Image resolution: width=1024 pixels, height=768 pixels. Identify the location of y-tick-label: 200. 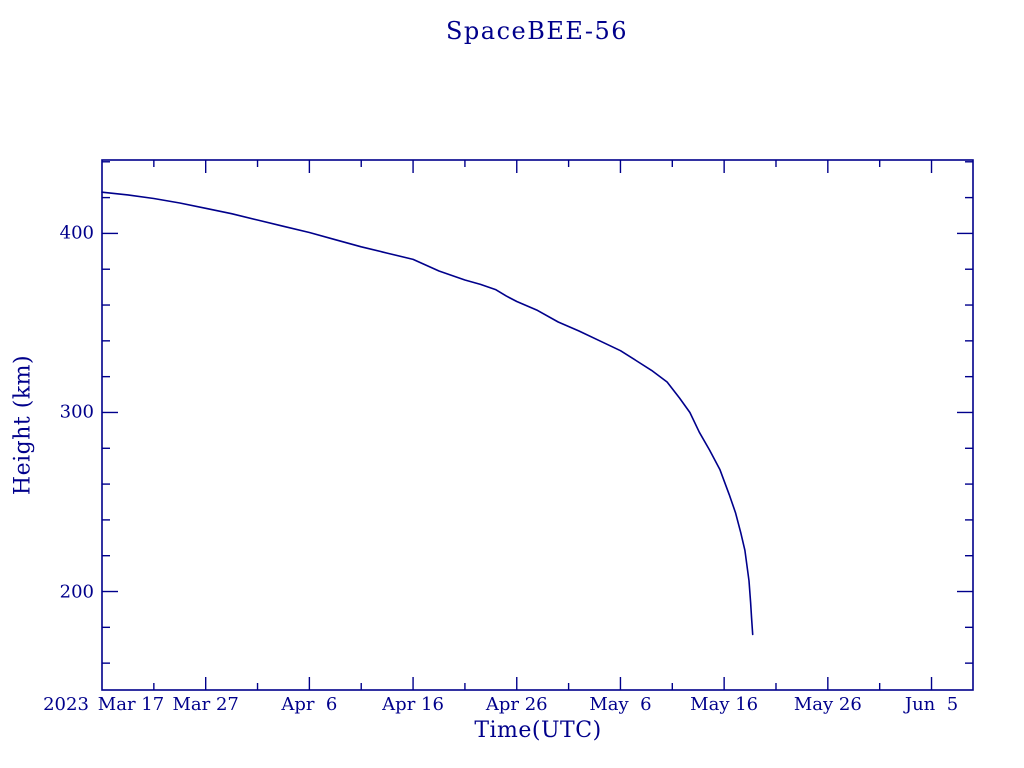
(76, 592).